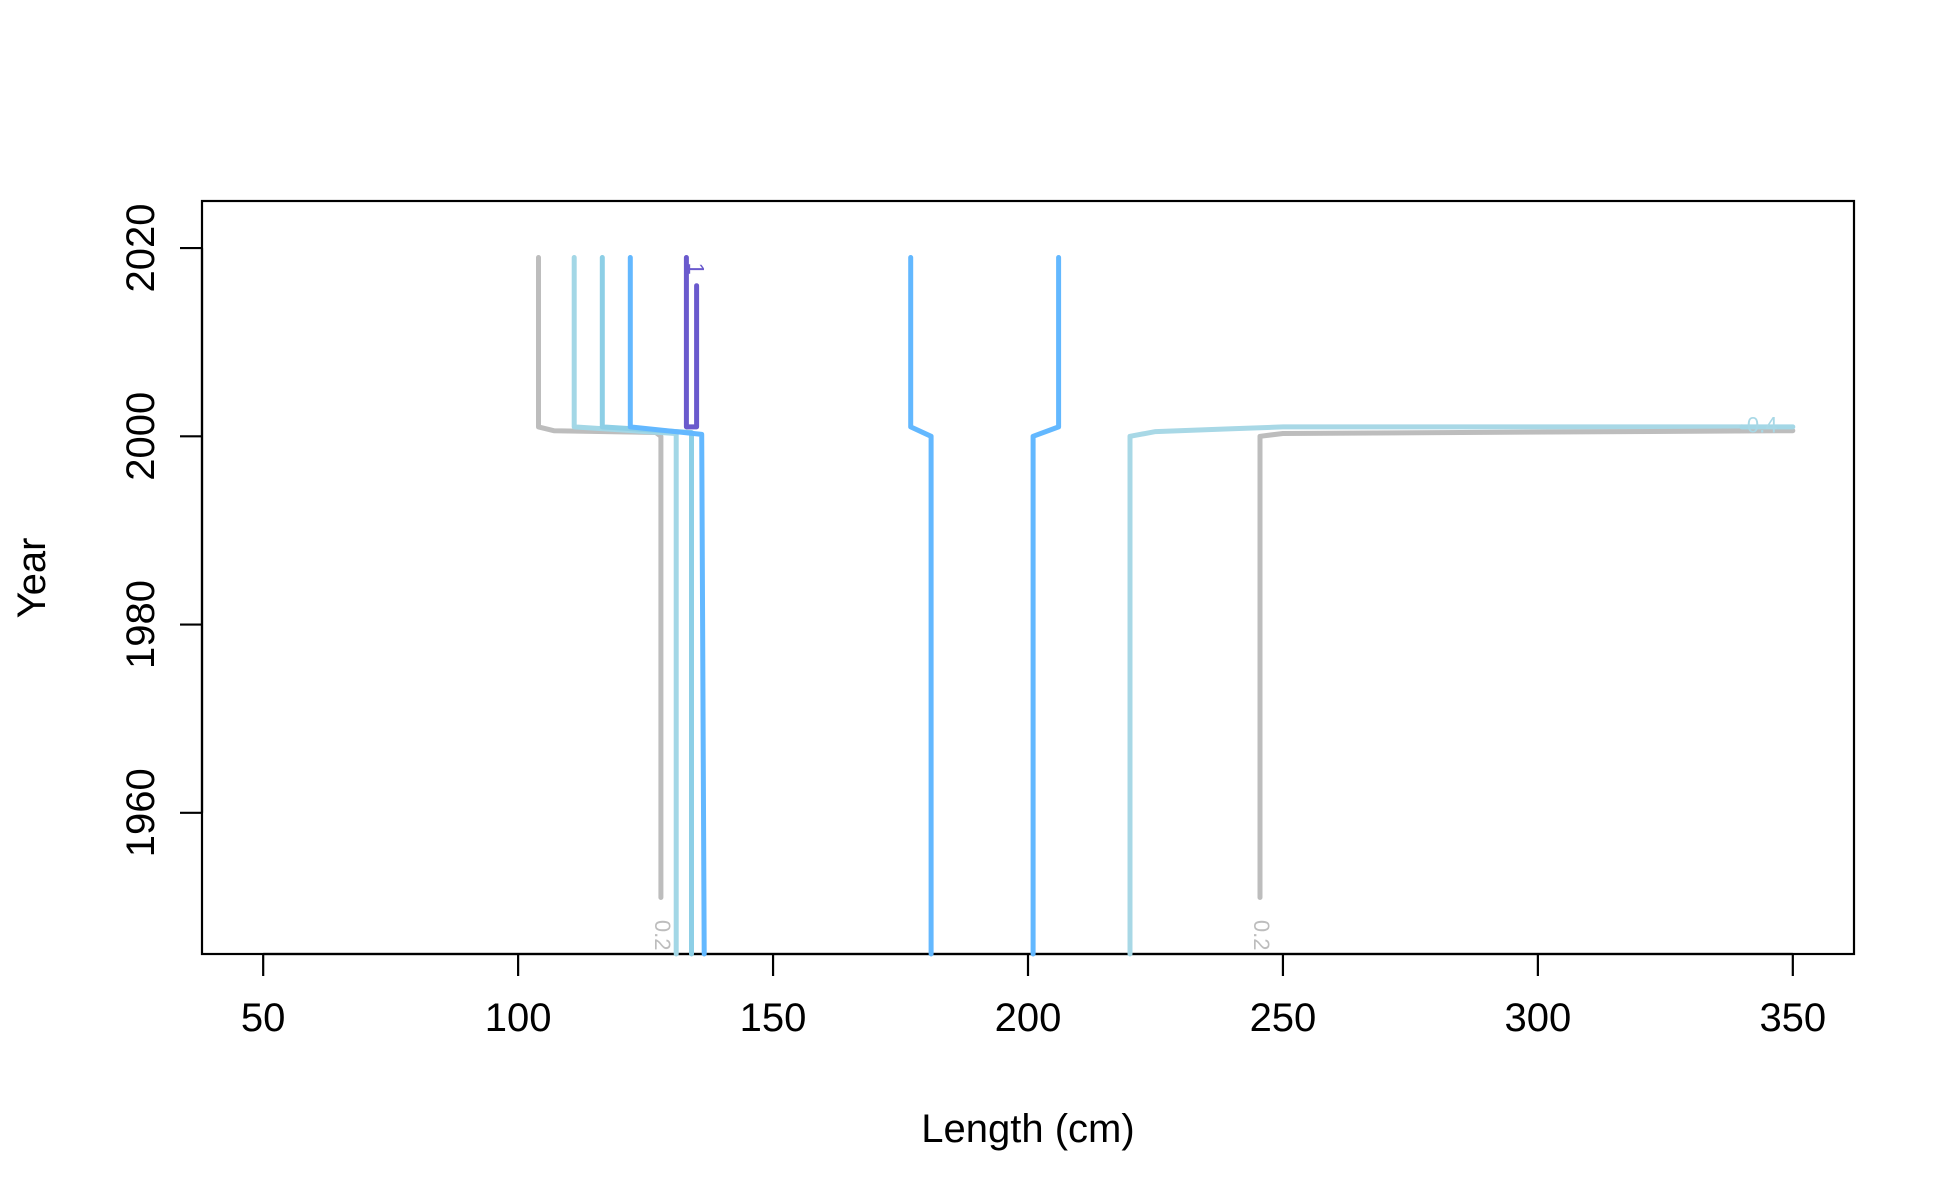 The width and height of the screenshot is (1950, 1200). I want to click on contour-label: 0.4, so click(1762, 425).